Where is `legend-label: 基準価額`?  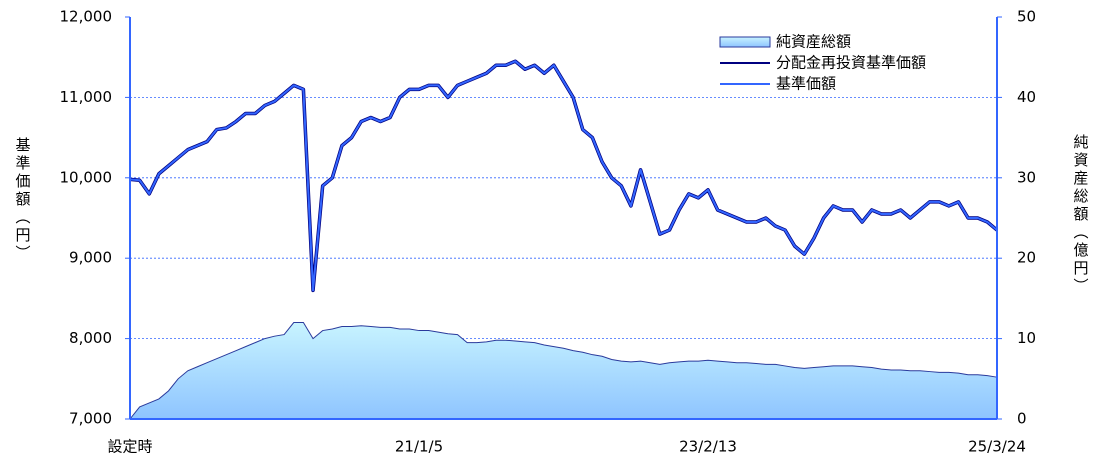
legend-label: 基準価額 is located at coordinates (806, 84).